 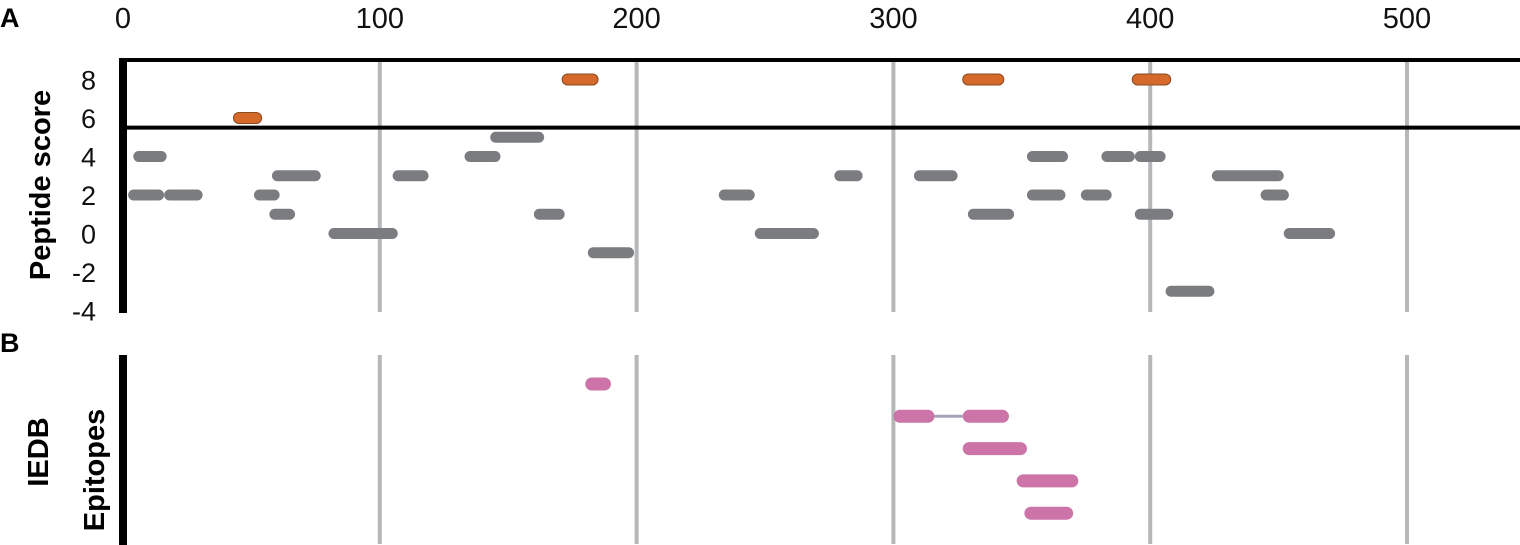 I want to click on y-tick-label: 6, so click(x=88, y=119).